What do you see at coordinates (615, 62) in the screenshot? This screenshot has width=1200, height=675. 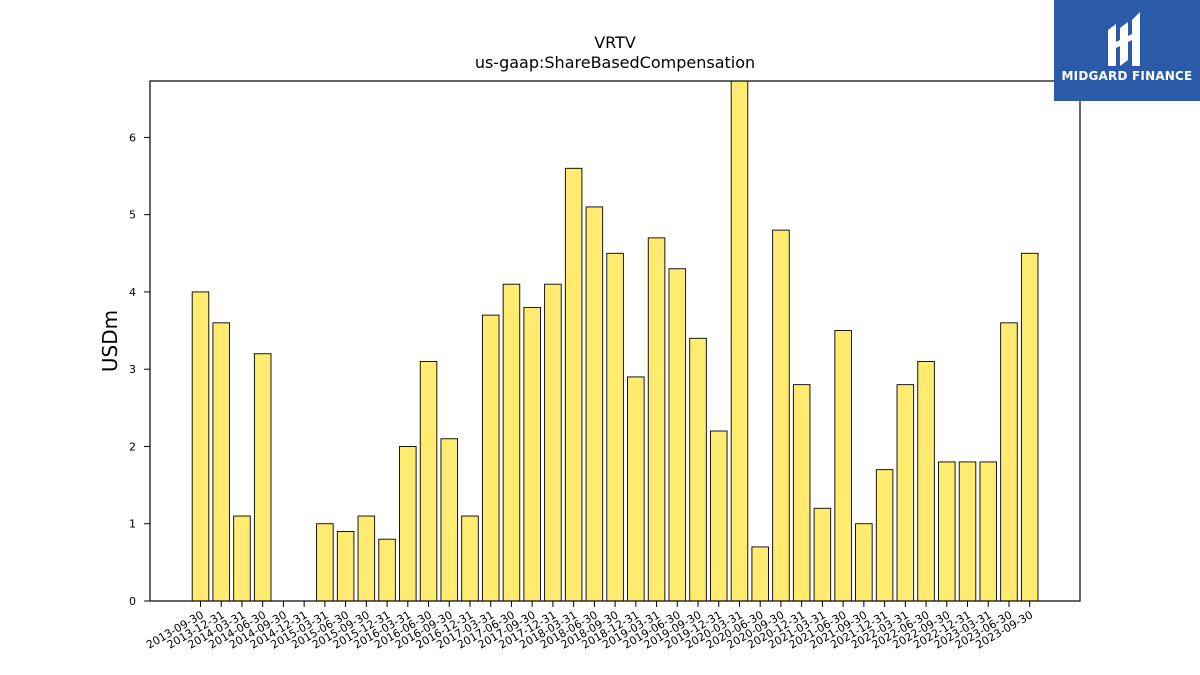 I see `chart-subtitle: us-gaap:ShareBasedCompensation` at bounding box center [615, 62].